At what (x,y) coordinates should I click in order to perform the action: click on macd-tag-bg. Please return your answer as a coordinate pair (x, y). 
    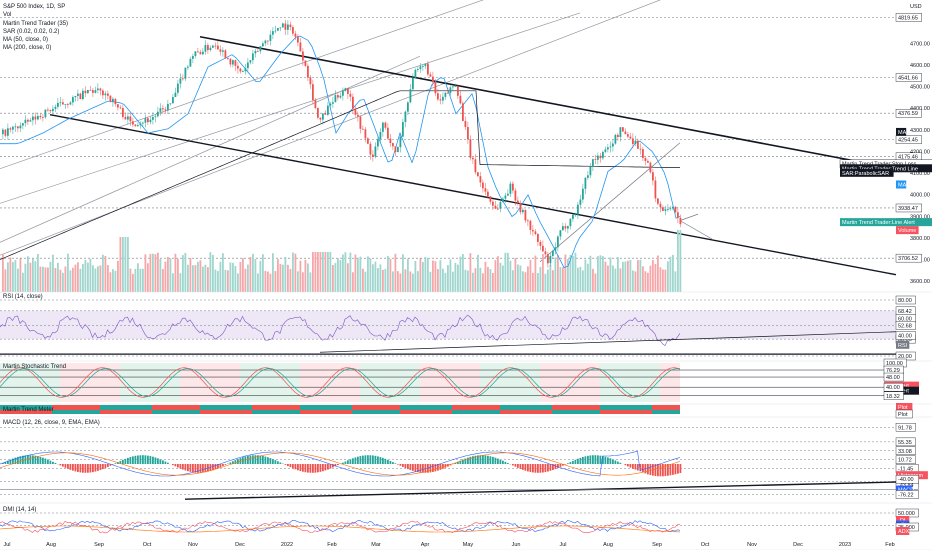
    Looking at the image, I should click on (907, 479).